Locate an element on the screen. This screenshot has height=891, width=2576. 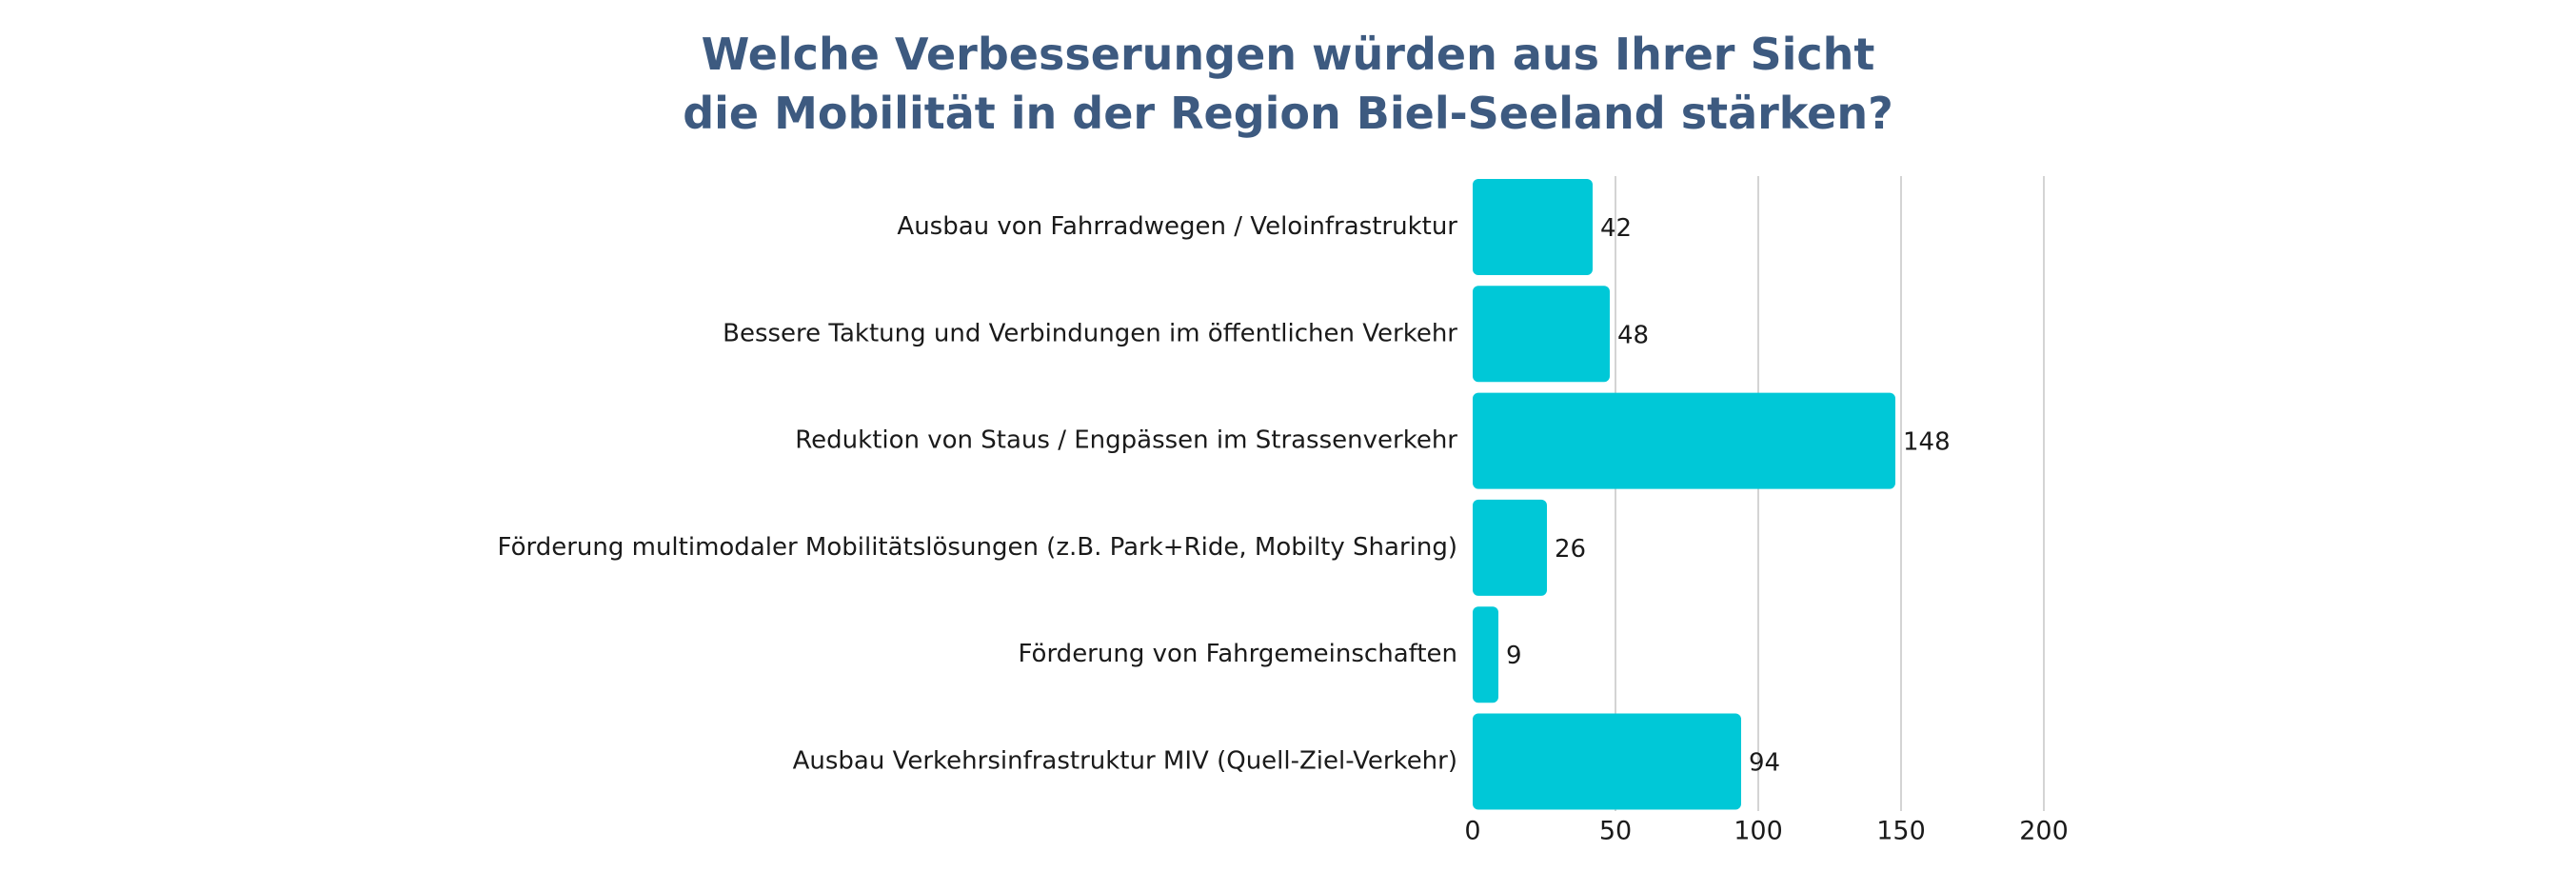
value-label-6: 94 is located at coordinates (1765, 763).